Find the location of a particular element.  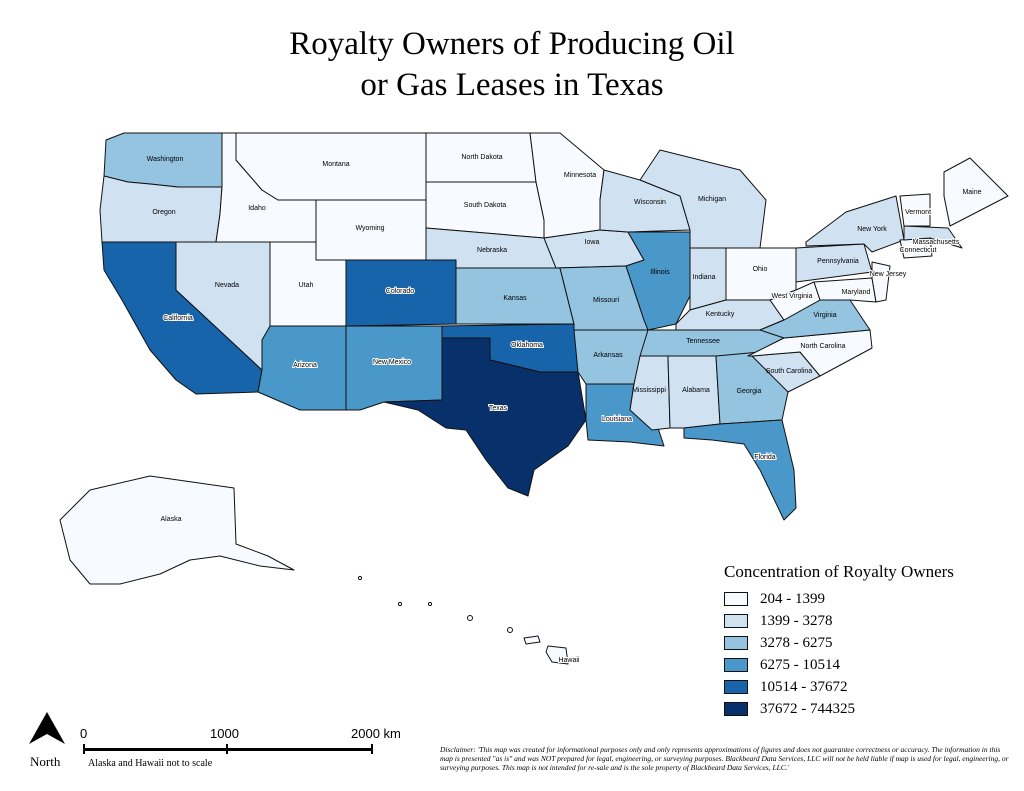

label-south-carolina: South Carolina is located at coordinates (789, 371).